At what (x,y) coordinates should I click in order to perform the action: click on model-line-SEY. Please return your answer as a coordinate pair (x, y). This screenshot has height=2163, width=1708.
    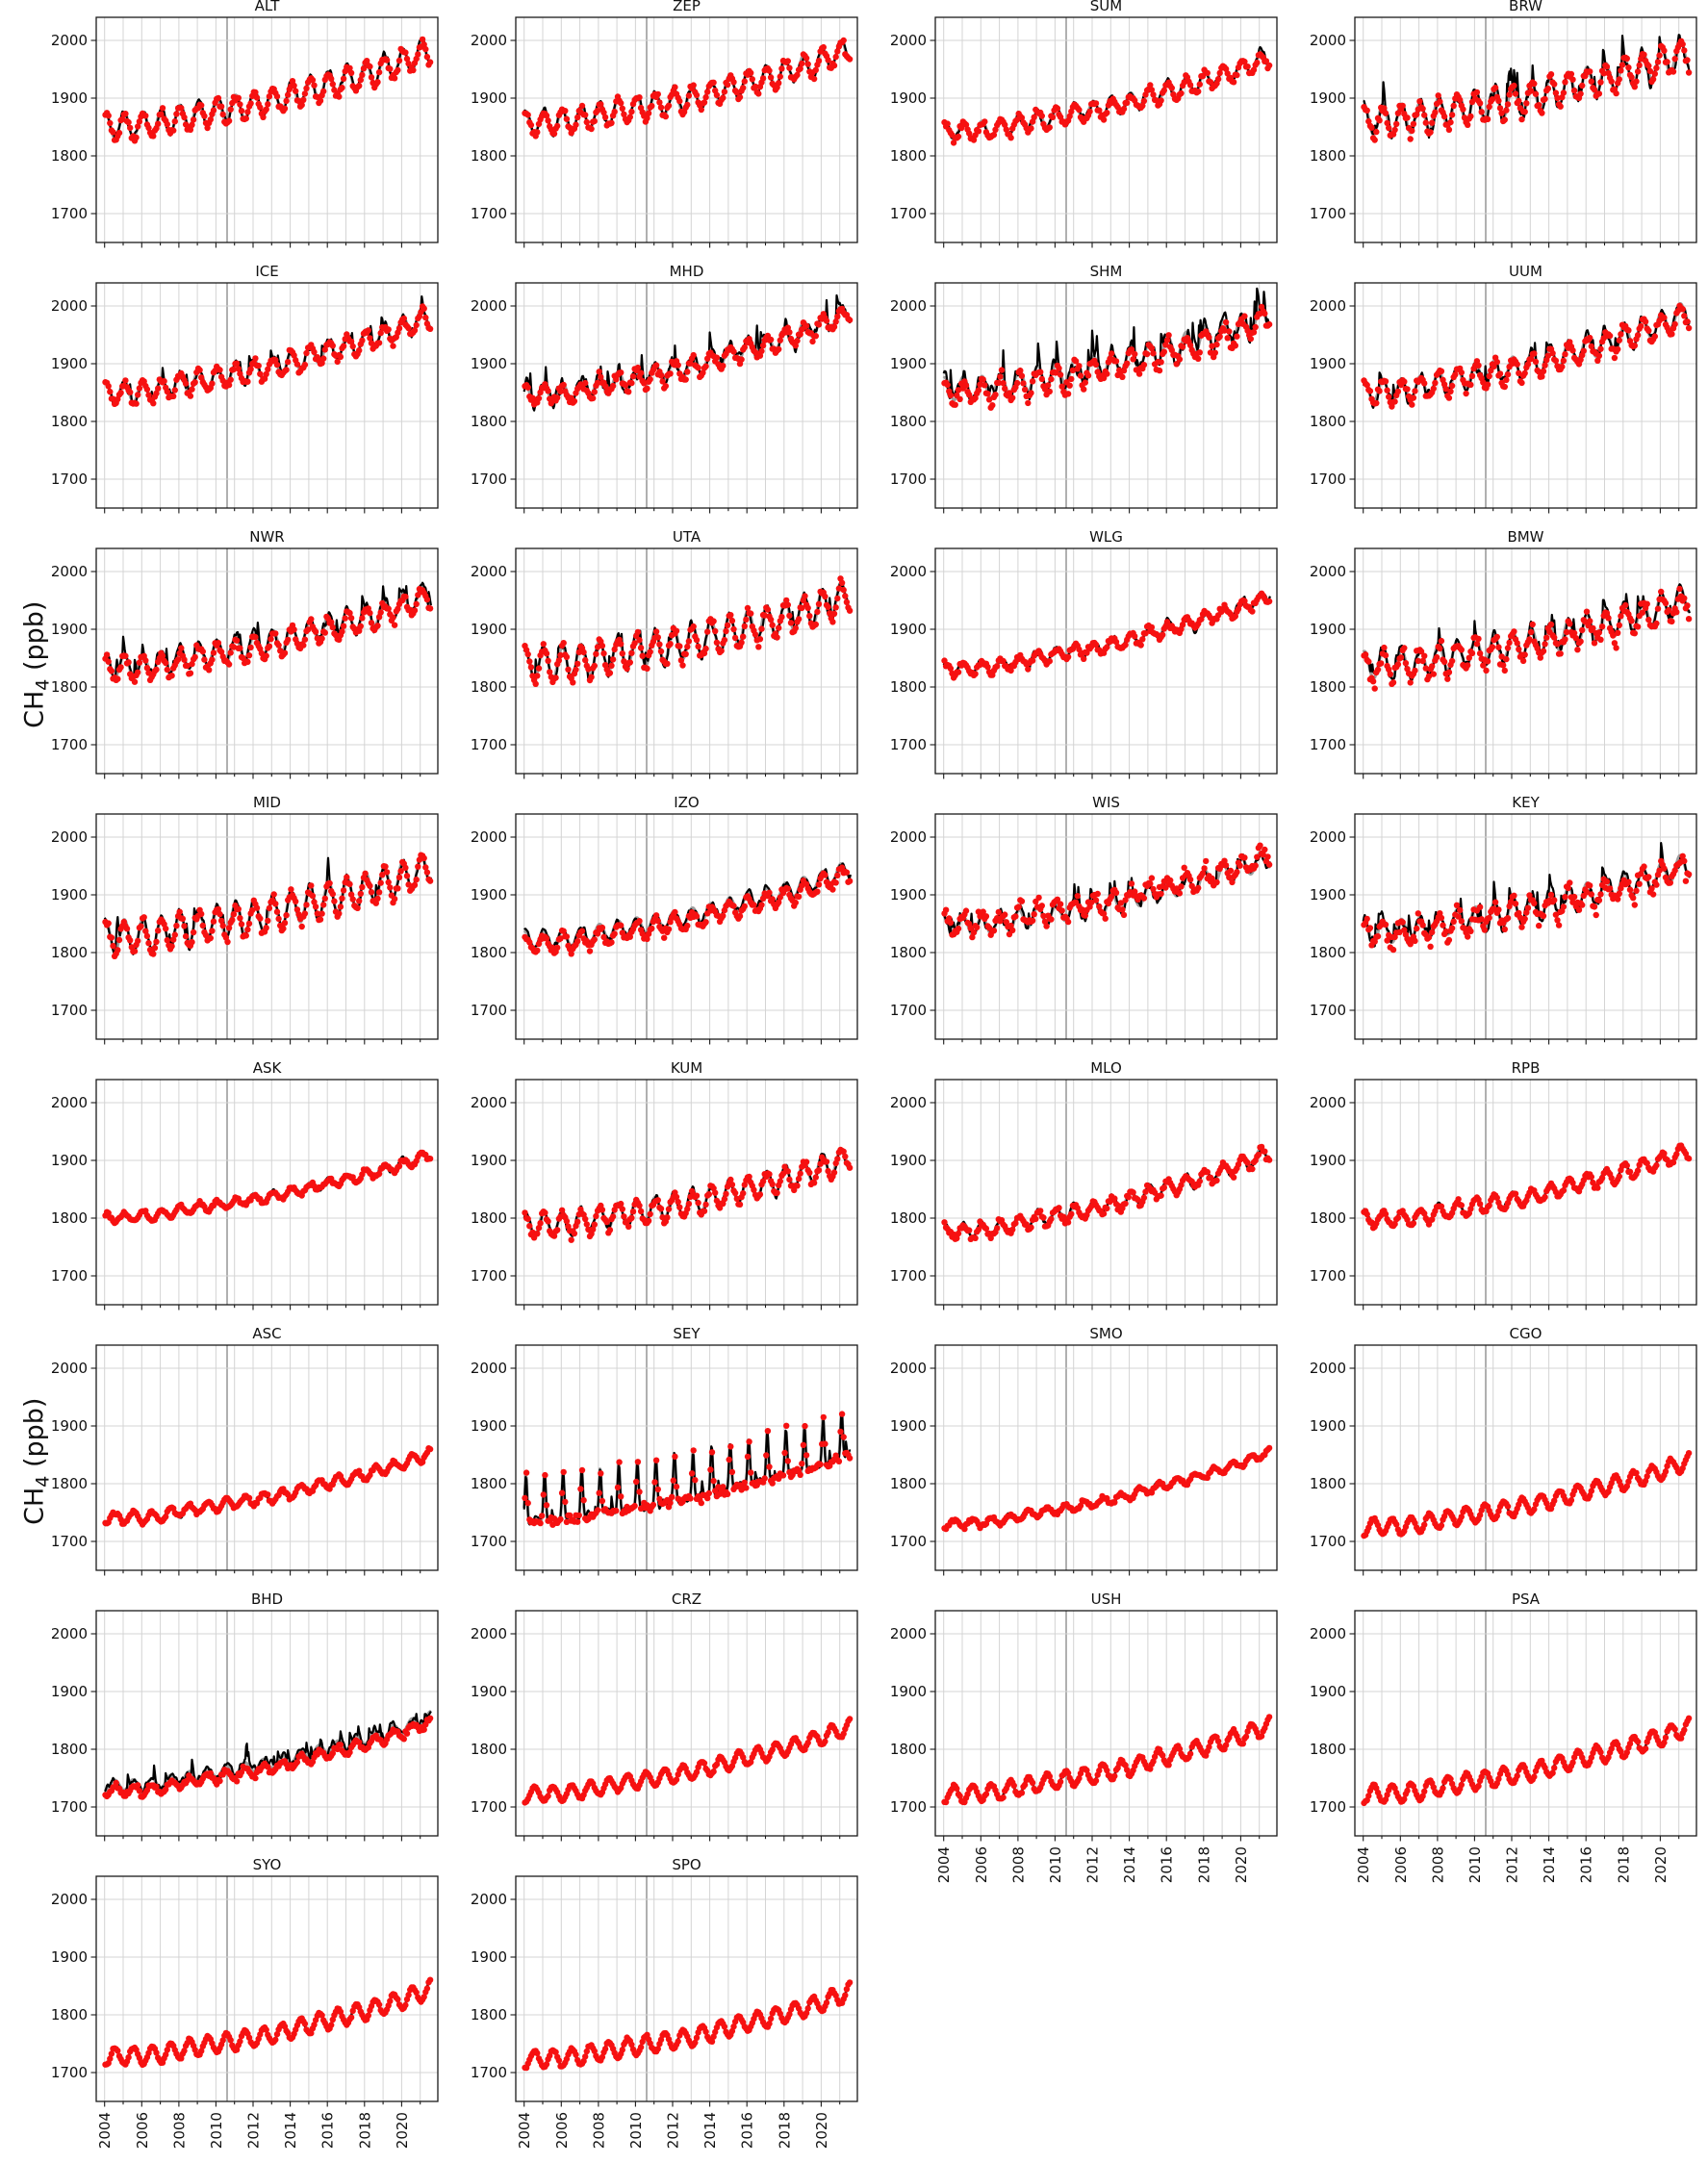
    Looking at the image, I should click on (687, 1469).